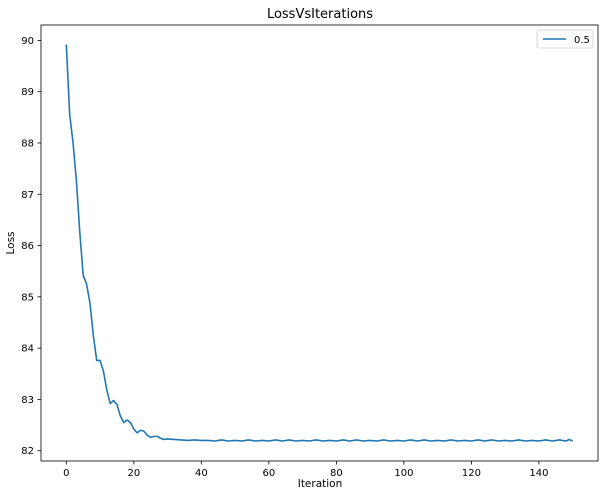 This screenshot has width=606, height=496. Describe the element at coordinates (582, 40) in the screenshot. I see `legend-label: 0.5` at that location.